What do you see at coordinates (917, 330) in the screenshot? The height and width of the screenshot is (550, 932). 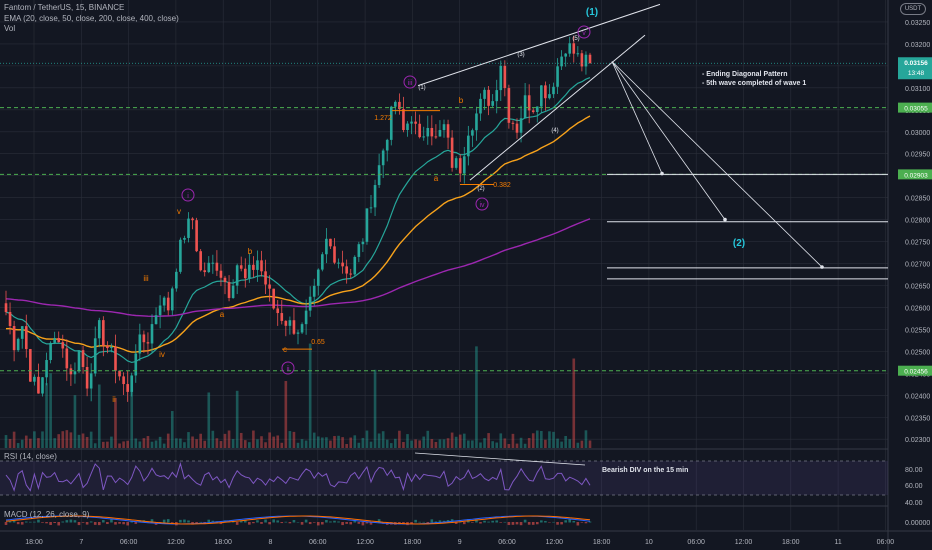 I see `y-tick-label: 0.02550` at bounding box center [917, 330].